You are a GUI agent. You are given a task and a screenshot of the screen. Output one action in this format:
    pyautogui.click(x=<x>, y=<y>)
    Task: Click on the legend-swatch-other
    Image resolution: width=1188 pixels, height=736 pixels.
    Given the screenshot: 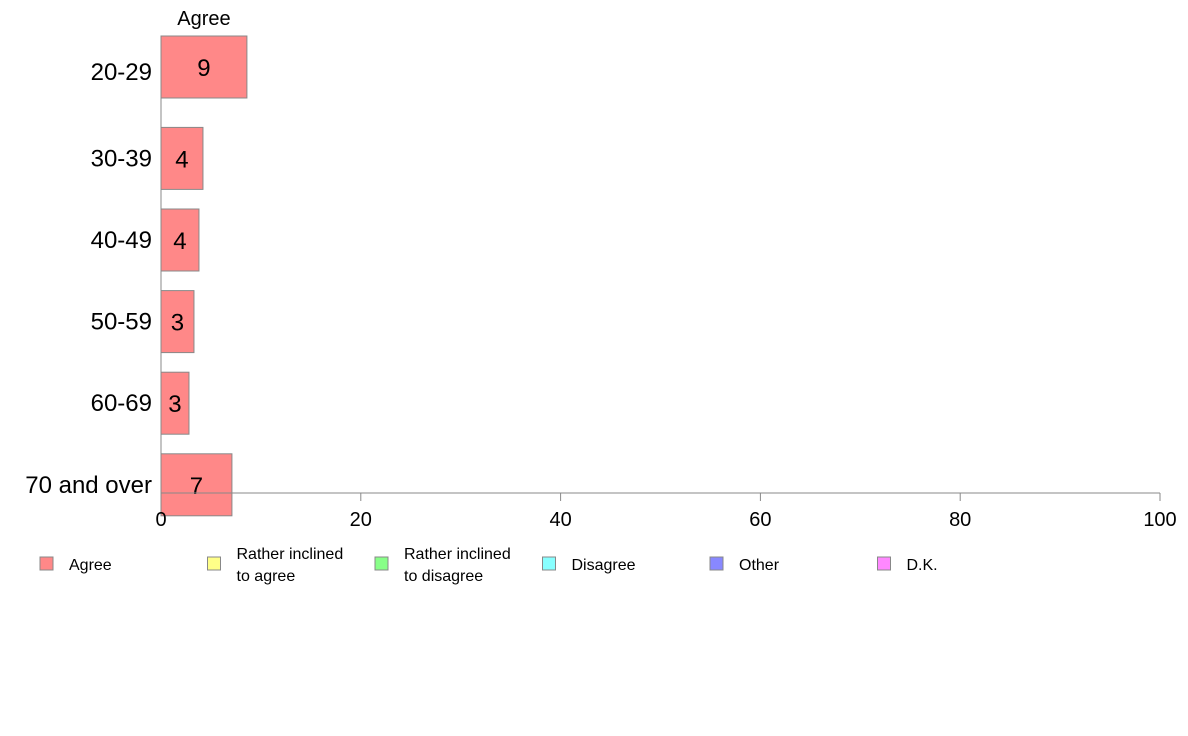 What is the action you would take?
    pyautogui.click(x=716, y=563)
    